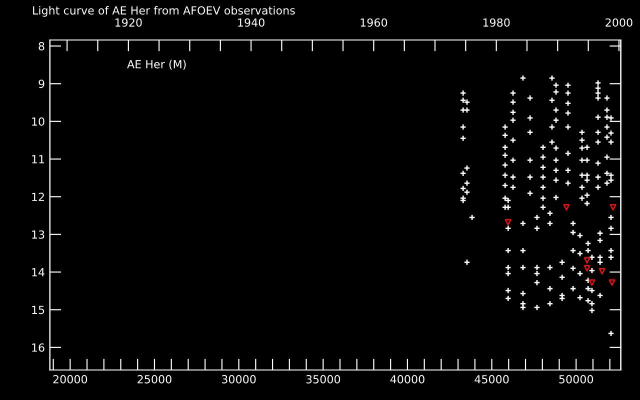  Describe the element at coordinates (496, 22) in the screenshot. I see `x2-tick-label: 1980` at that location.